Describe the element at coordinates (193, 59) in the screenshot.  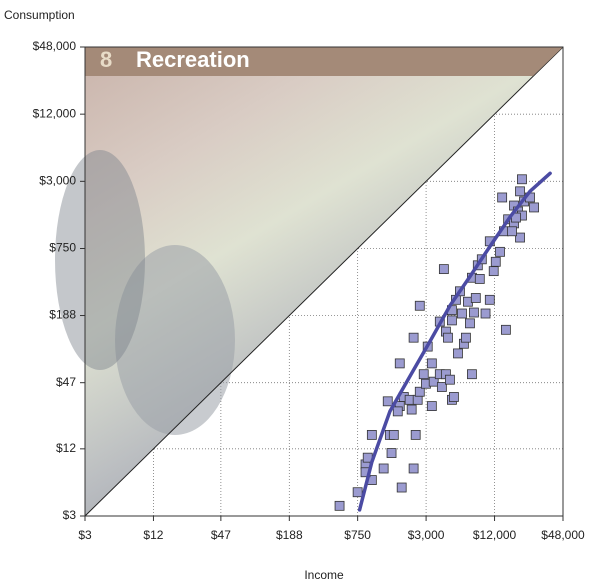
I see `chart-title: Recreation` at that location.